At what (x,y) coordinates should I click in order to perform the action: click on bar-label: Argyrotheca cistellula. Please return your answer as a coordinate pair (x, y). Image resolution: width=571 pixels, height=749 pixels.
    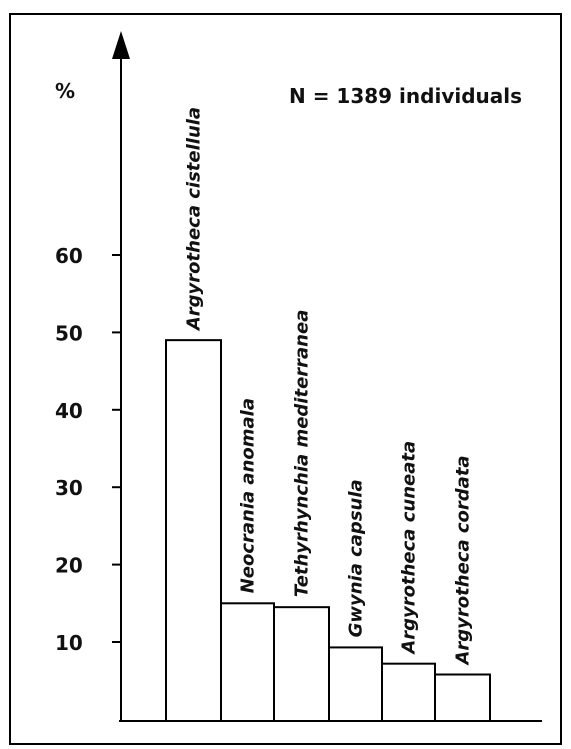
    Looking at the image, I should click on (194, 219).